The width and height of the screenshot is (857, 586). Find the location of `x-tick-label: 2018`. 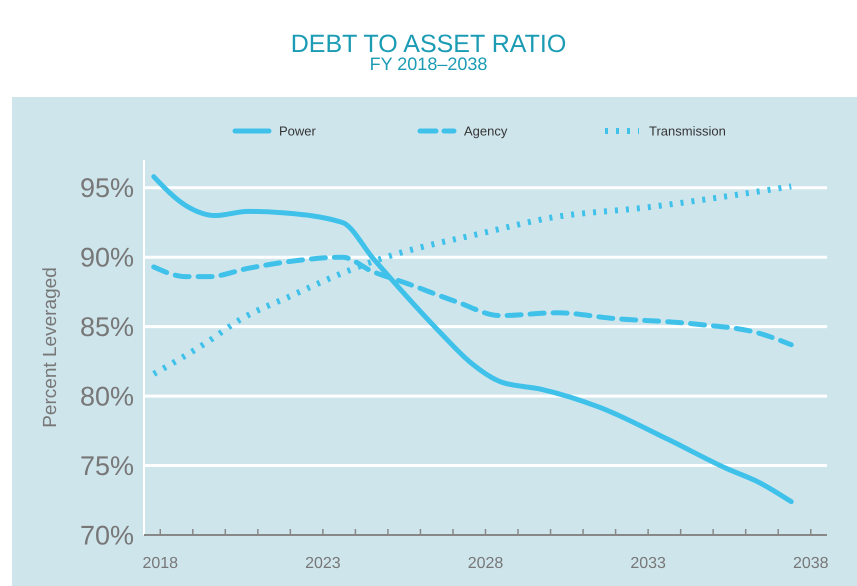

x-tick-label: 2018 is located at coordinates (160, 563).